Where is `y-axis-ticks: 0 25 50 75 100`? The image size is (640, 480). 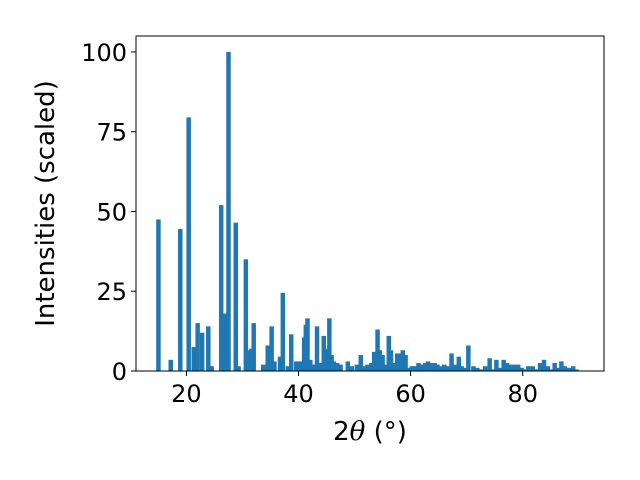 y-axis-ticks: 0 25 50 75 100 is located at coordinates (108, 212).